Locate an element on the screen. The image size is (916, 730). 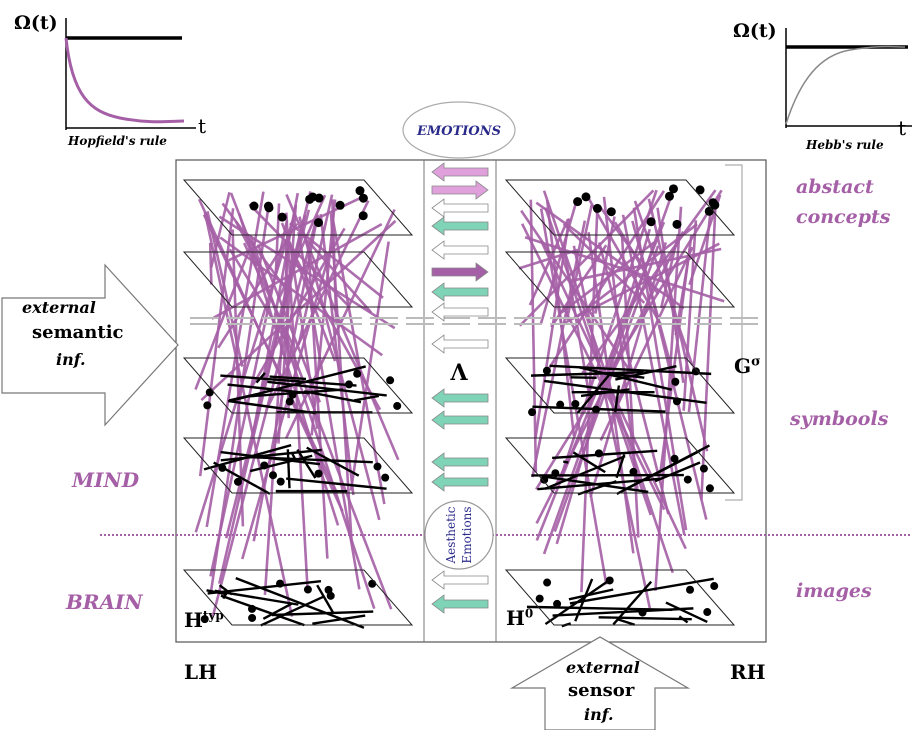
h-zero-sup: 0 is located at coordinates (529, 613).